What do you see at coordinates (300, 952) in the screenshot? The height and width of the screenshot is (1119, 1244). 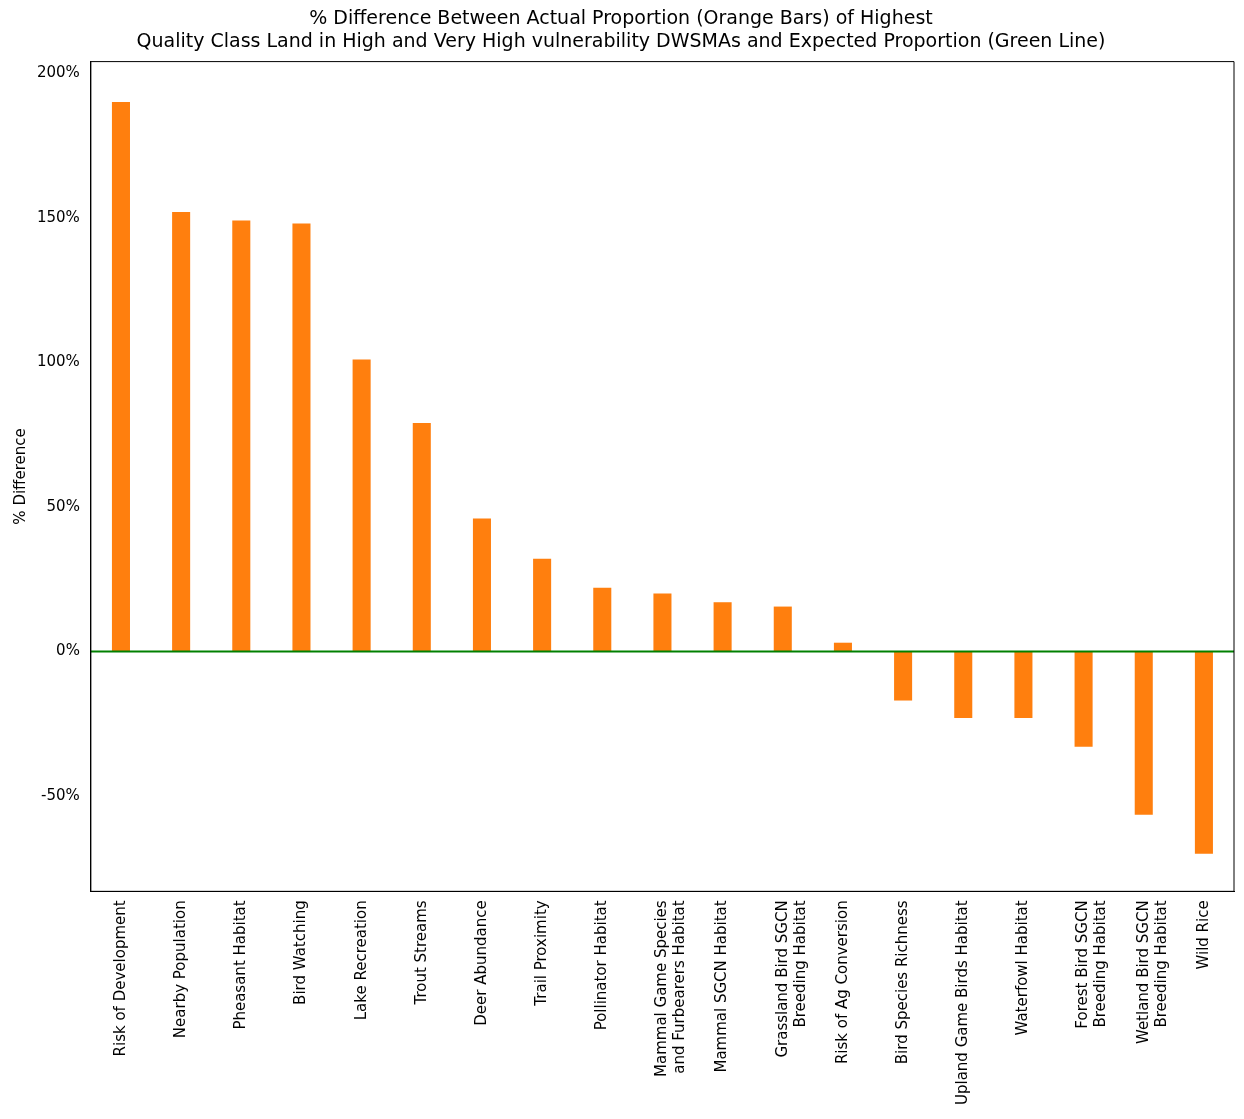 I see `x-tick-label: Bird Watching` at bounding box center [300, 952].